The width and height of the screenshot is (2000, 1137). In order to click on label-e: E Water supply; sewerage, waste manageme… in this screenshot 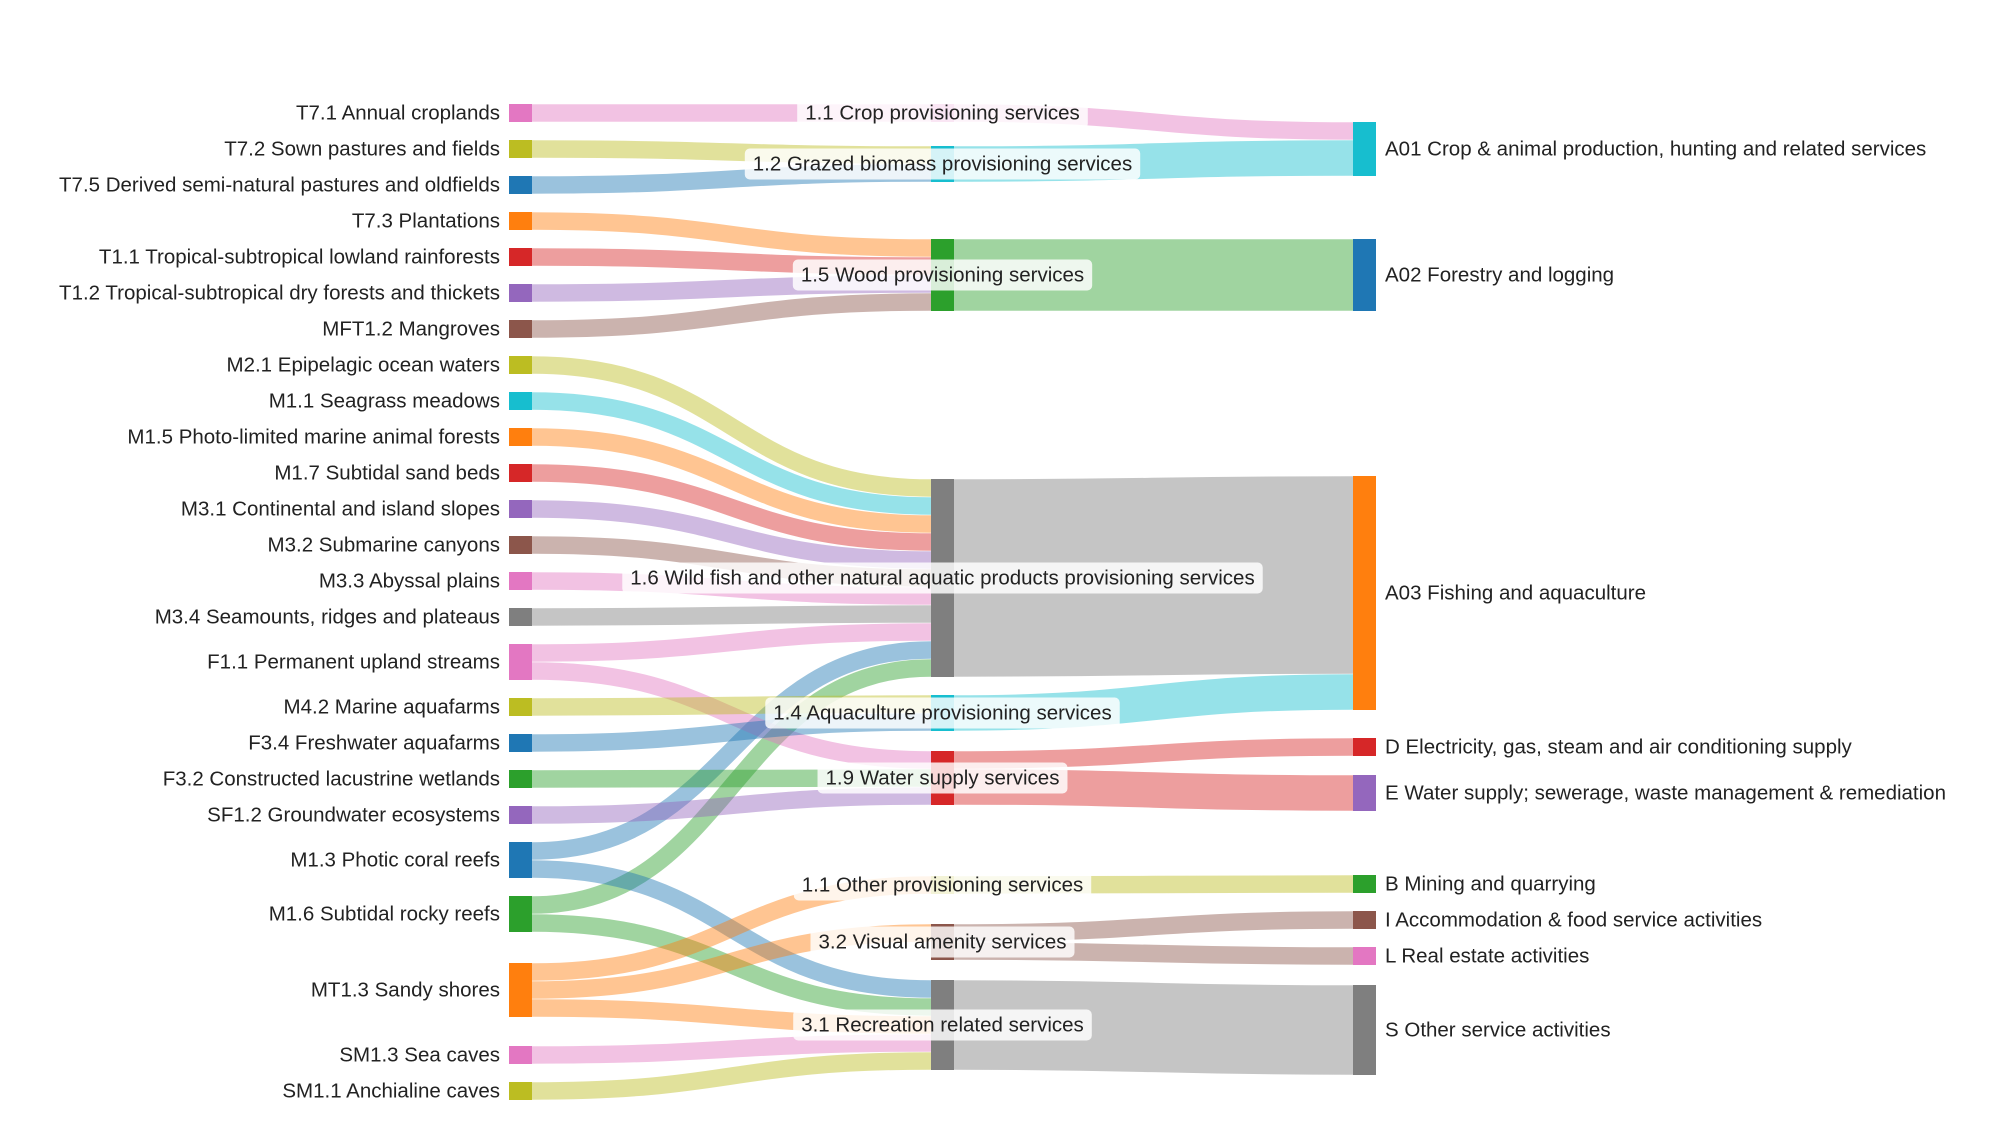, I will do `click(1665, 793)`.